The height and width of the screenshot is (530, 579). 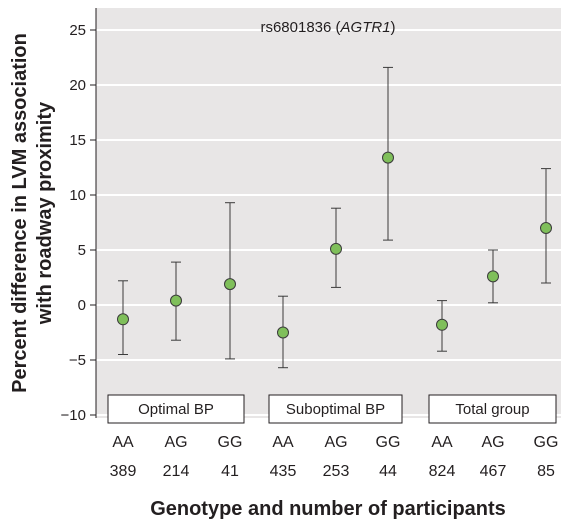 What do you see at coordinates (77, 140) in the screenshot?
I see `y-tick-label: 15` at bounding box center [77, 140].